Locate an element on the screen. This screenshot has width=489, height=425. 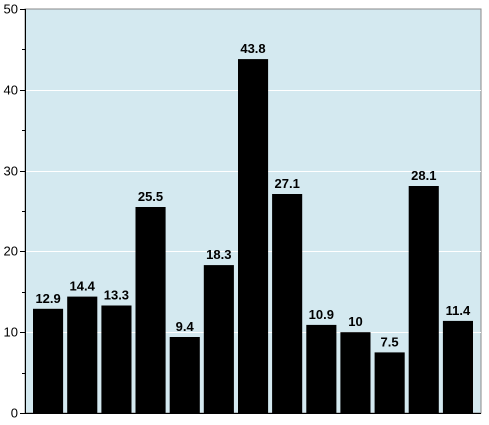
y-tick-label: 20 is located at coordinates (11, 251).